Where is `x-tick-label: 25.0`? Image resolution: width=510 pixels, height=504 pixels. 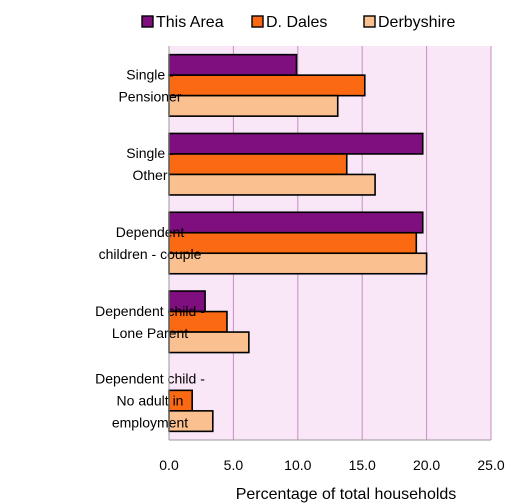
x-tick-label: 25.0 is located at coordinates (490, 465).